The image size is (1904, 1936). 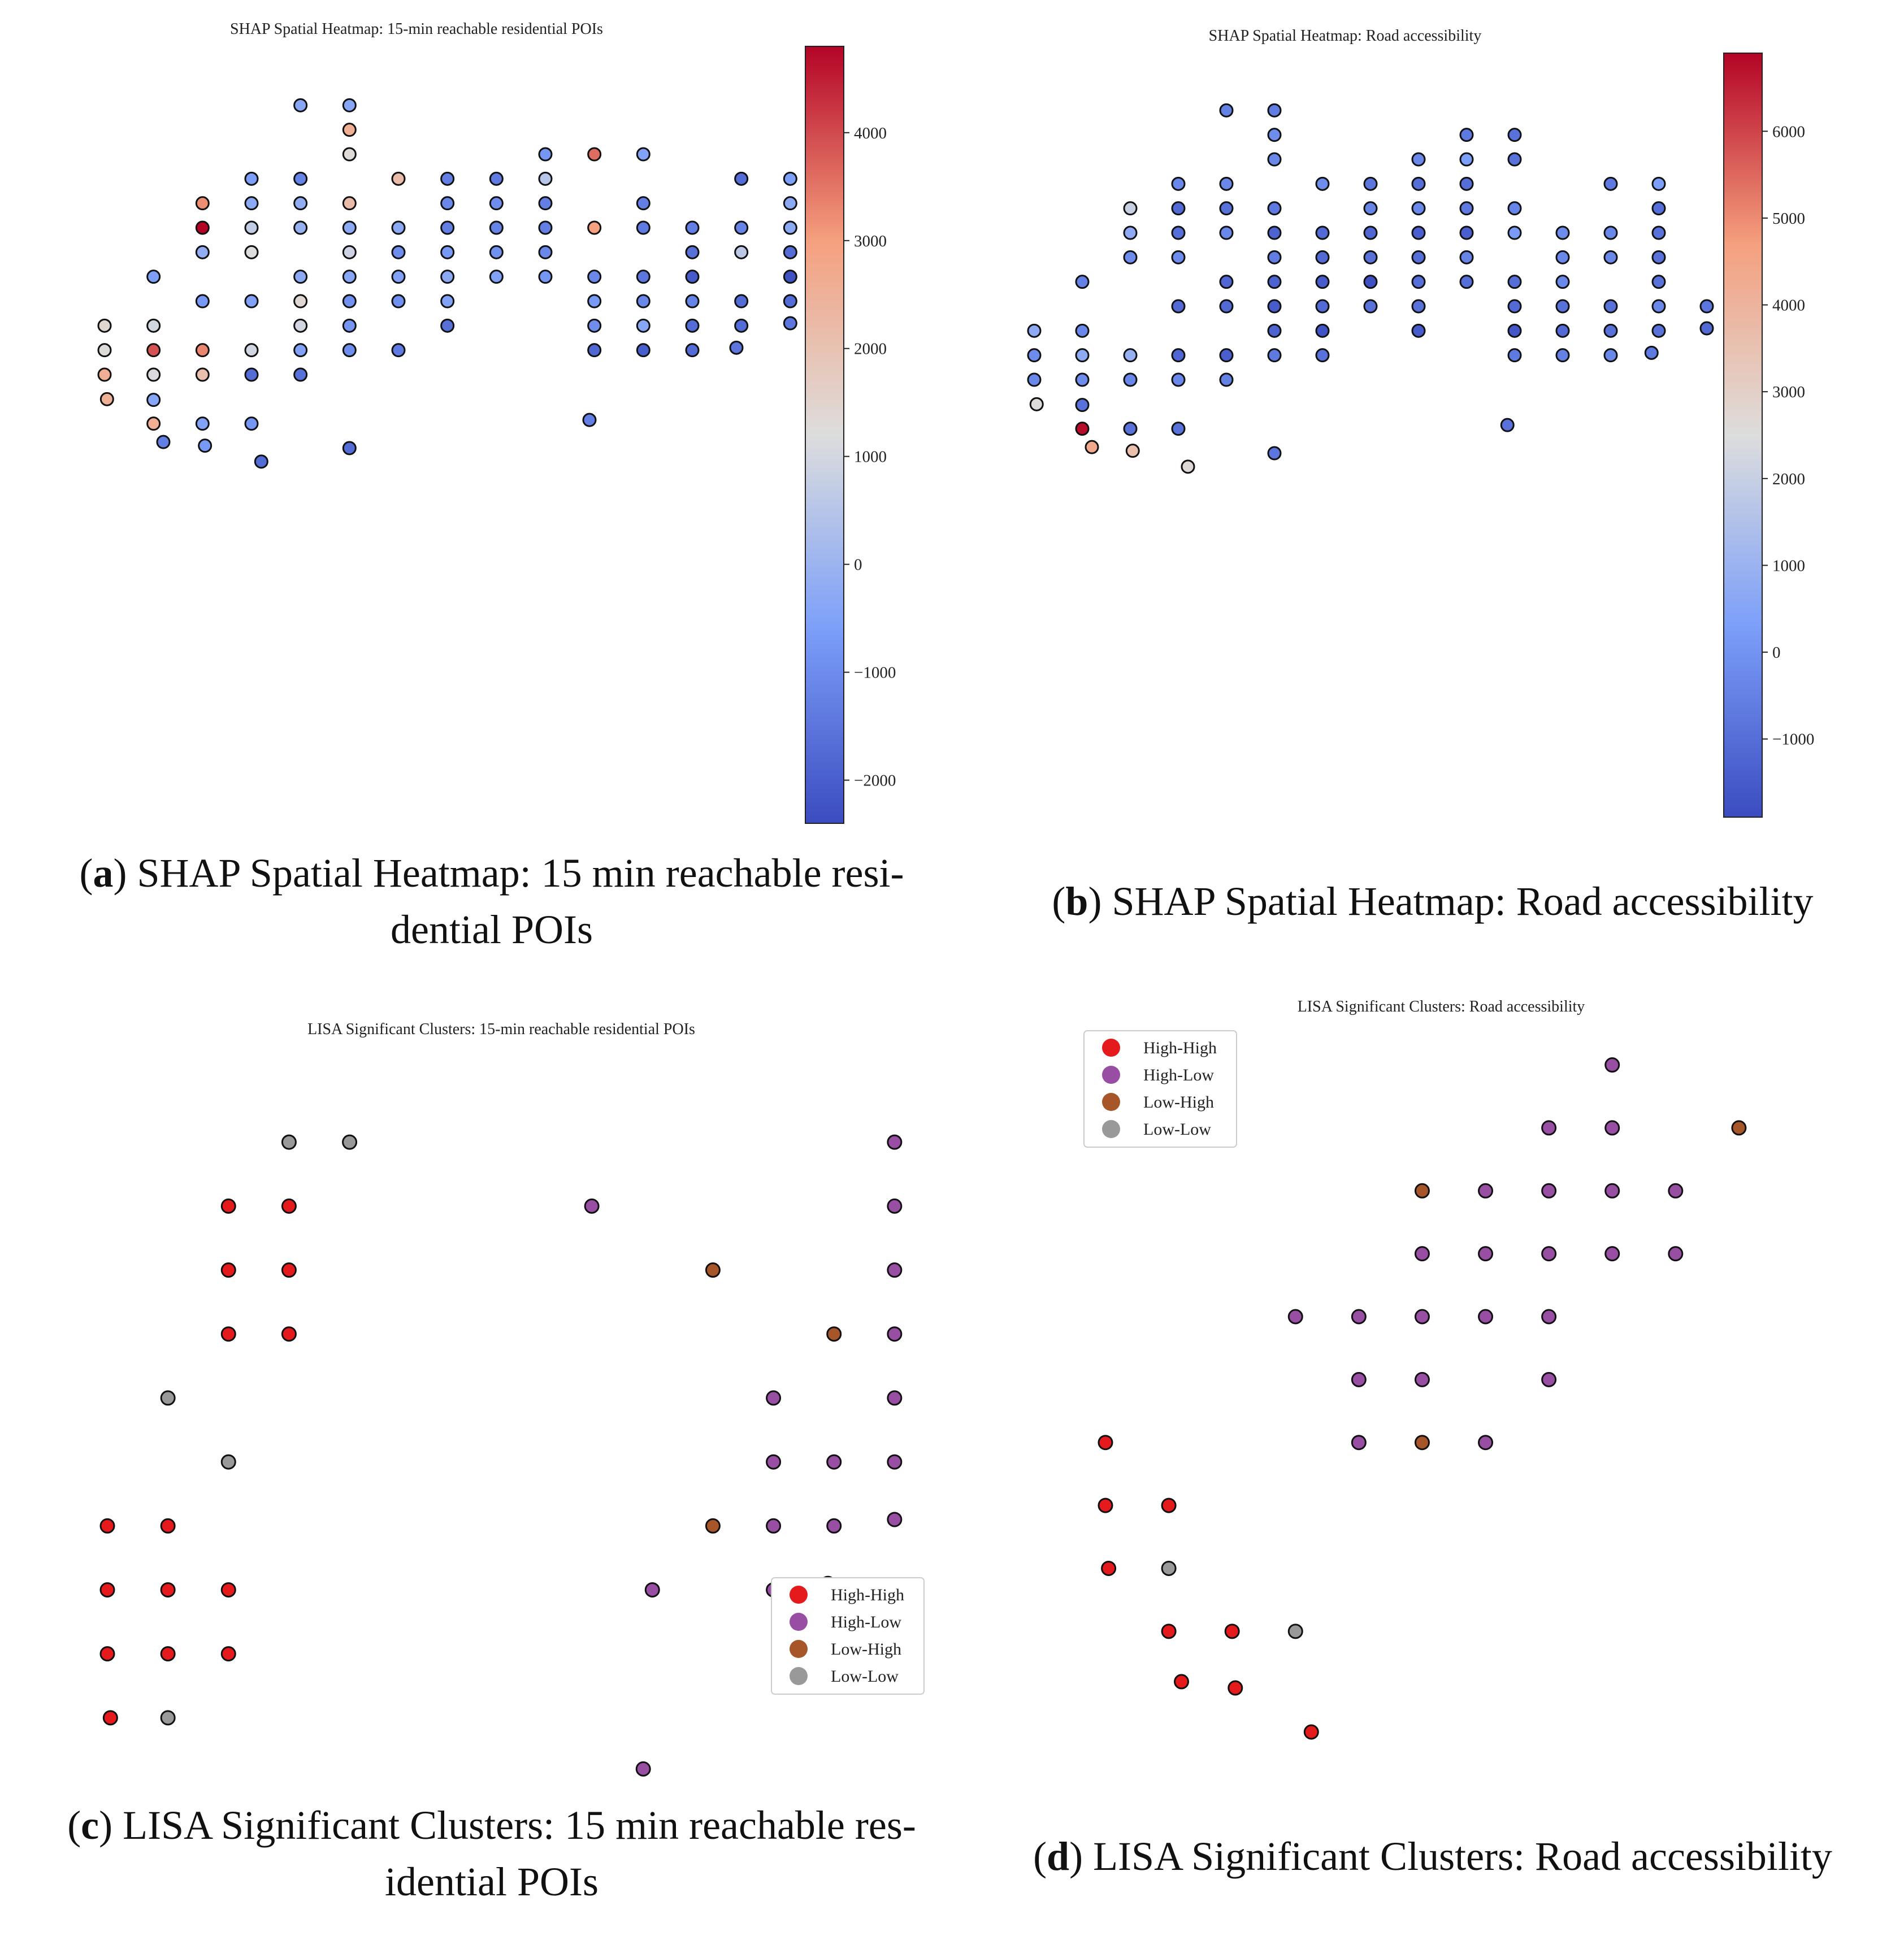 What do you see at coordinates (1058, 1856) in the screenshot?
I see `caption-d-letter: d` at bounding box center [1058, 1856].